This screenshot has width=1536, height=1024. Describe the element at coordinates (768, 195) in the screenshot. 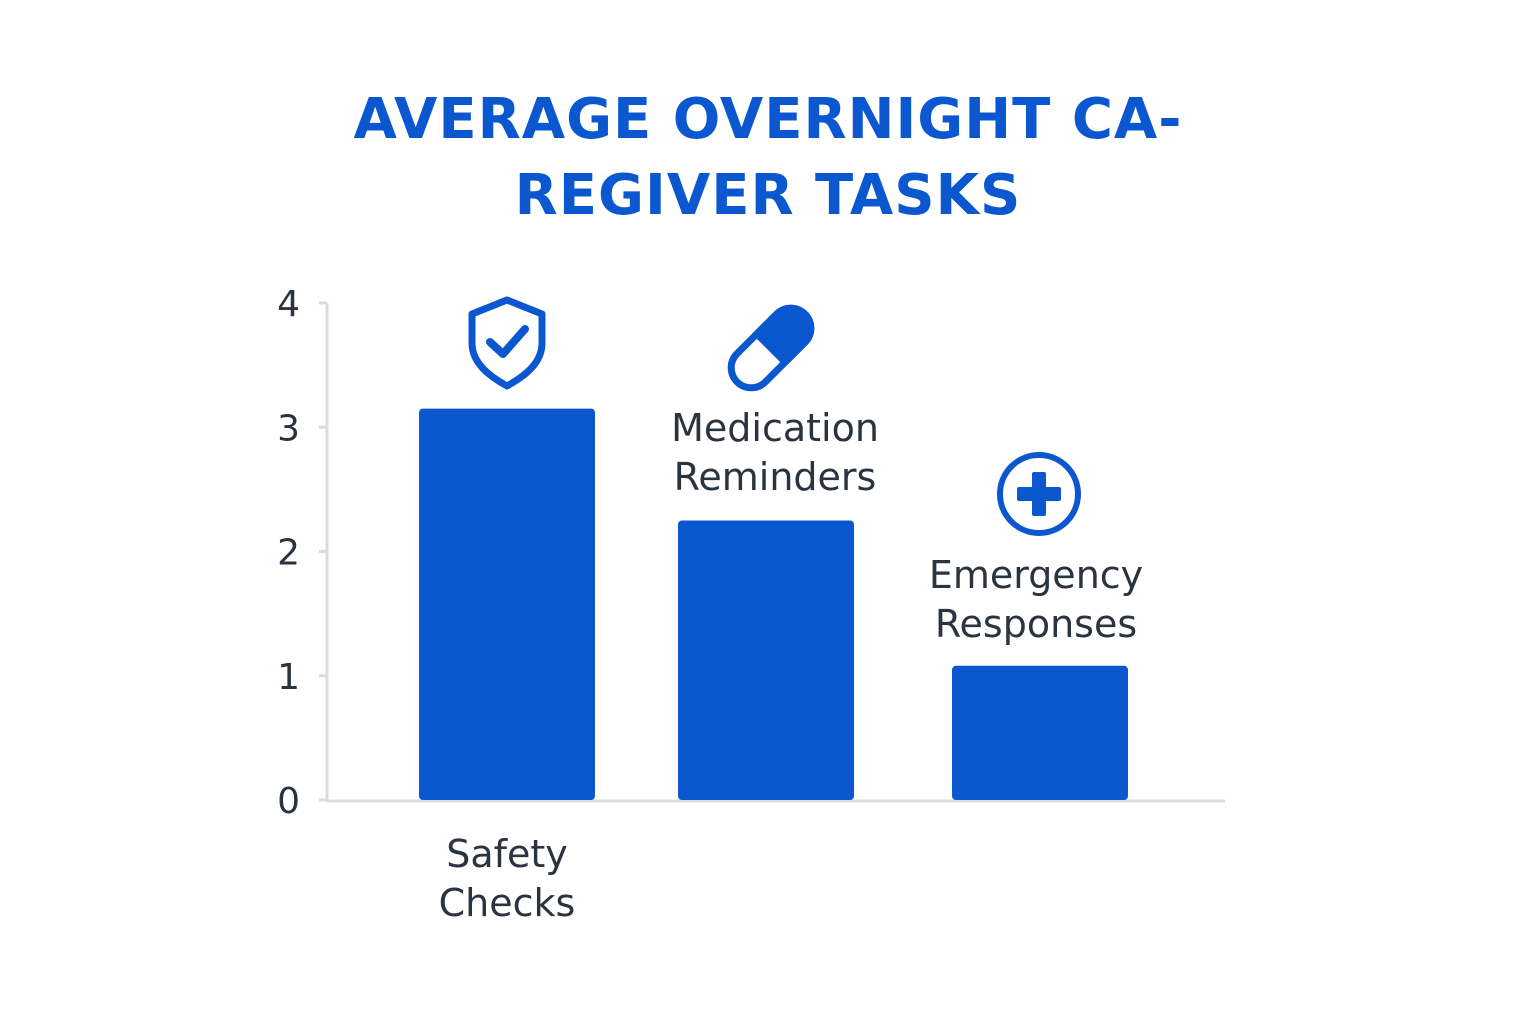

I see `chart-title-line-2: REGIVER TASKS` at that location.